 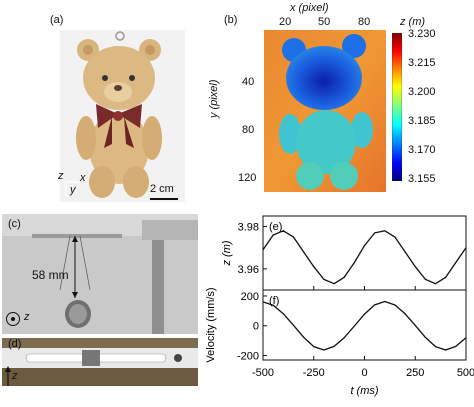 I want to click on y-axis-label-1: Velocity (mm/s), so click(x=211, y=324).